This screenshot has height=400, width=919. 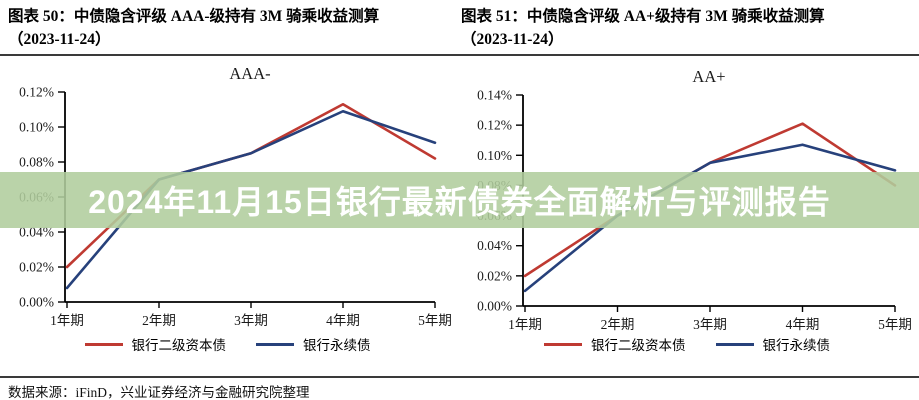 What do you see at coordinates (36, 162) in the screenshot?
I see `y-tick-label: 0.08%` at bounding box center [36, 162].